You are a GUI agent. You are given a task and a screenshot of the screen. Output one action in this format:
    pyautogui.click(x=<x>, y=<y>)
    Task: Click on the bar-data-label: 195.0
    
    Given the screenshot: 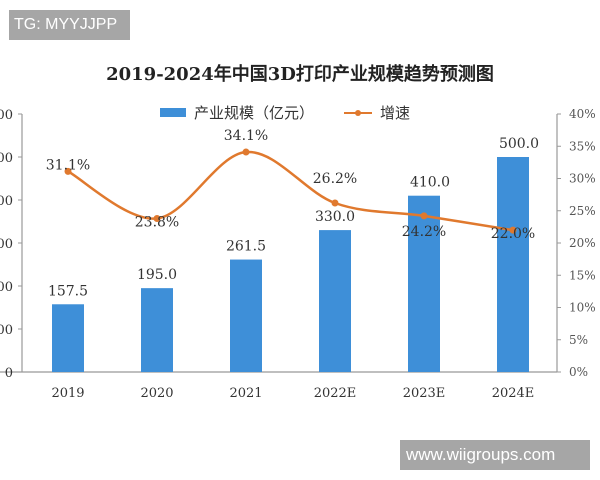 What is the action you would take?
    pyautogui.click(x=157, y=275)
    